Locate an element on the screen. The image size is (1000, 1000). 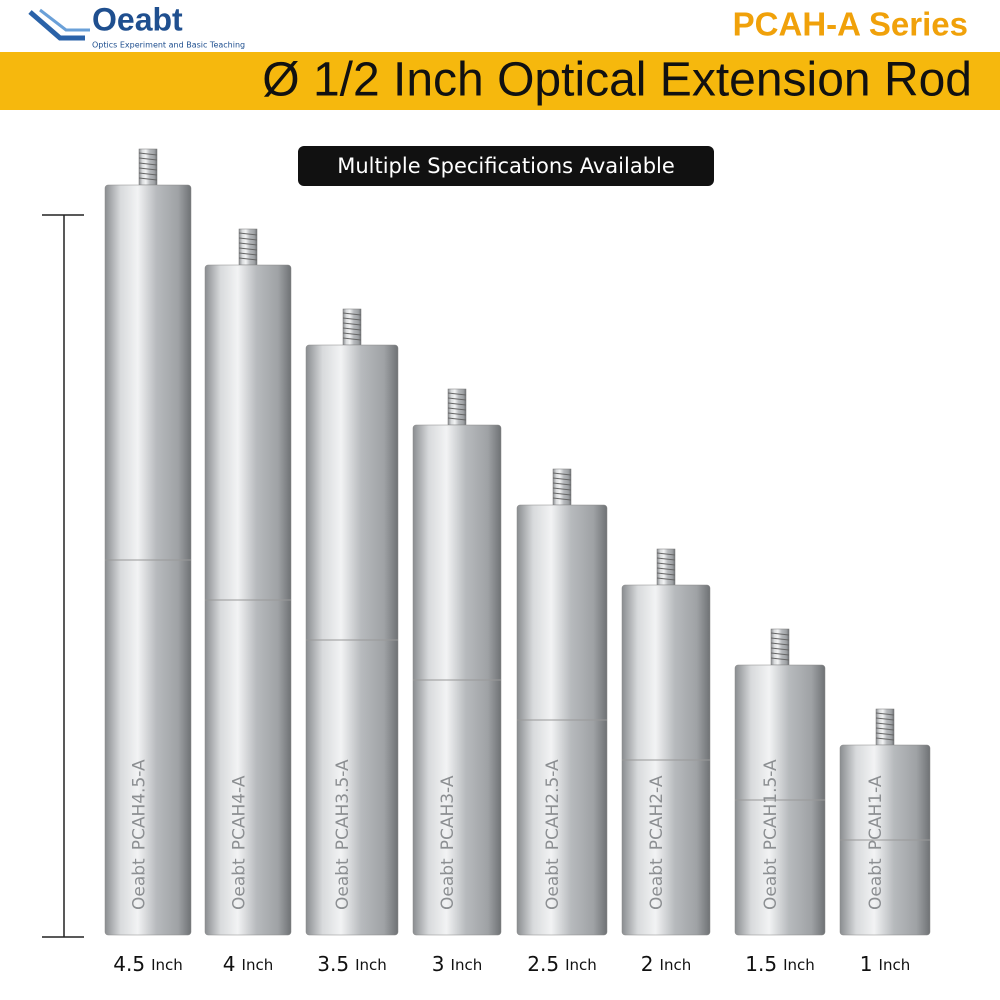
length-label: 4 Inch is located at coordinates (248, 964).